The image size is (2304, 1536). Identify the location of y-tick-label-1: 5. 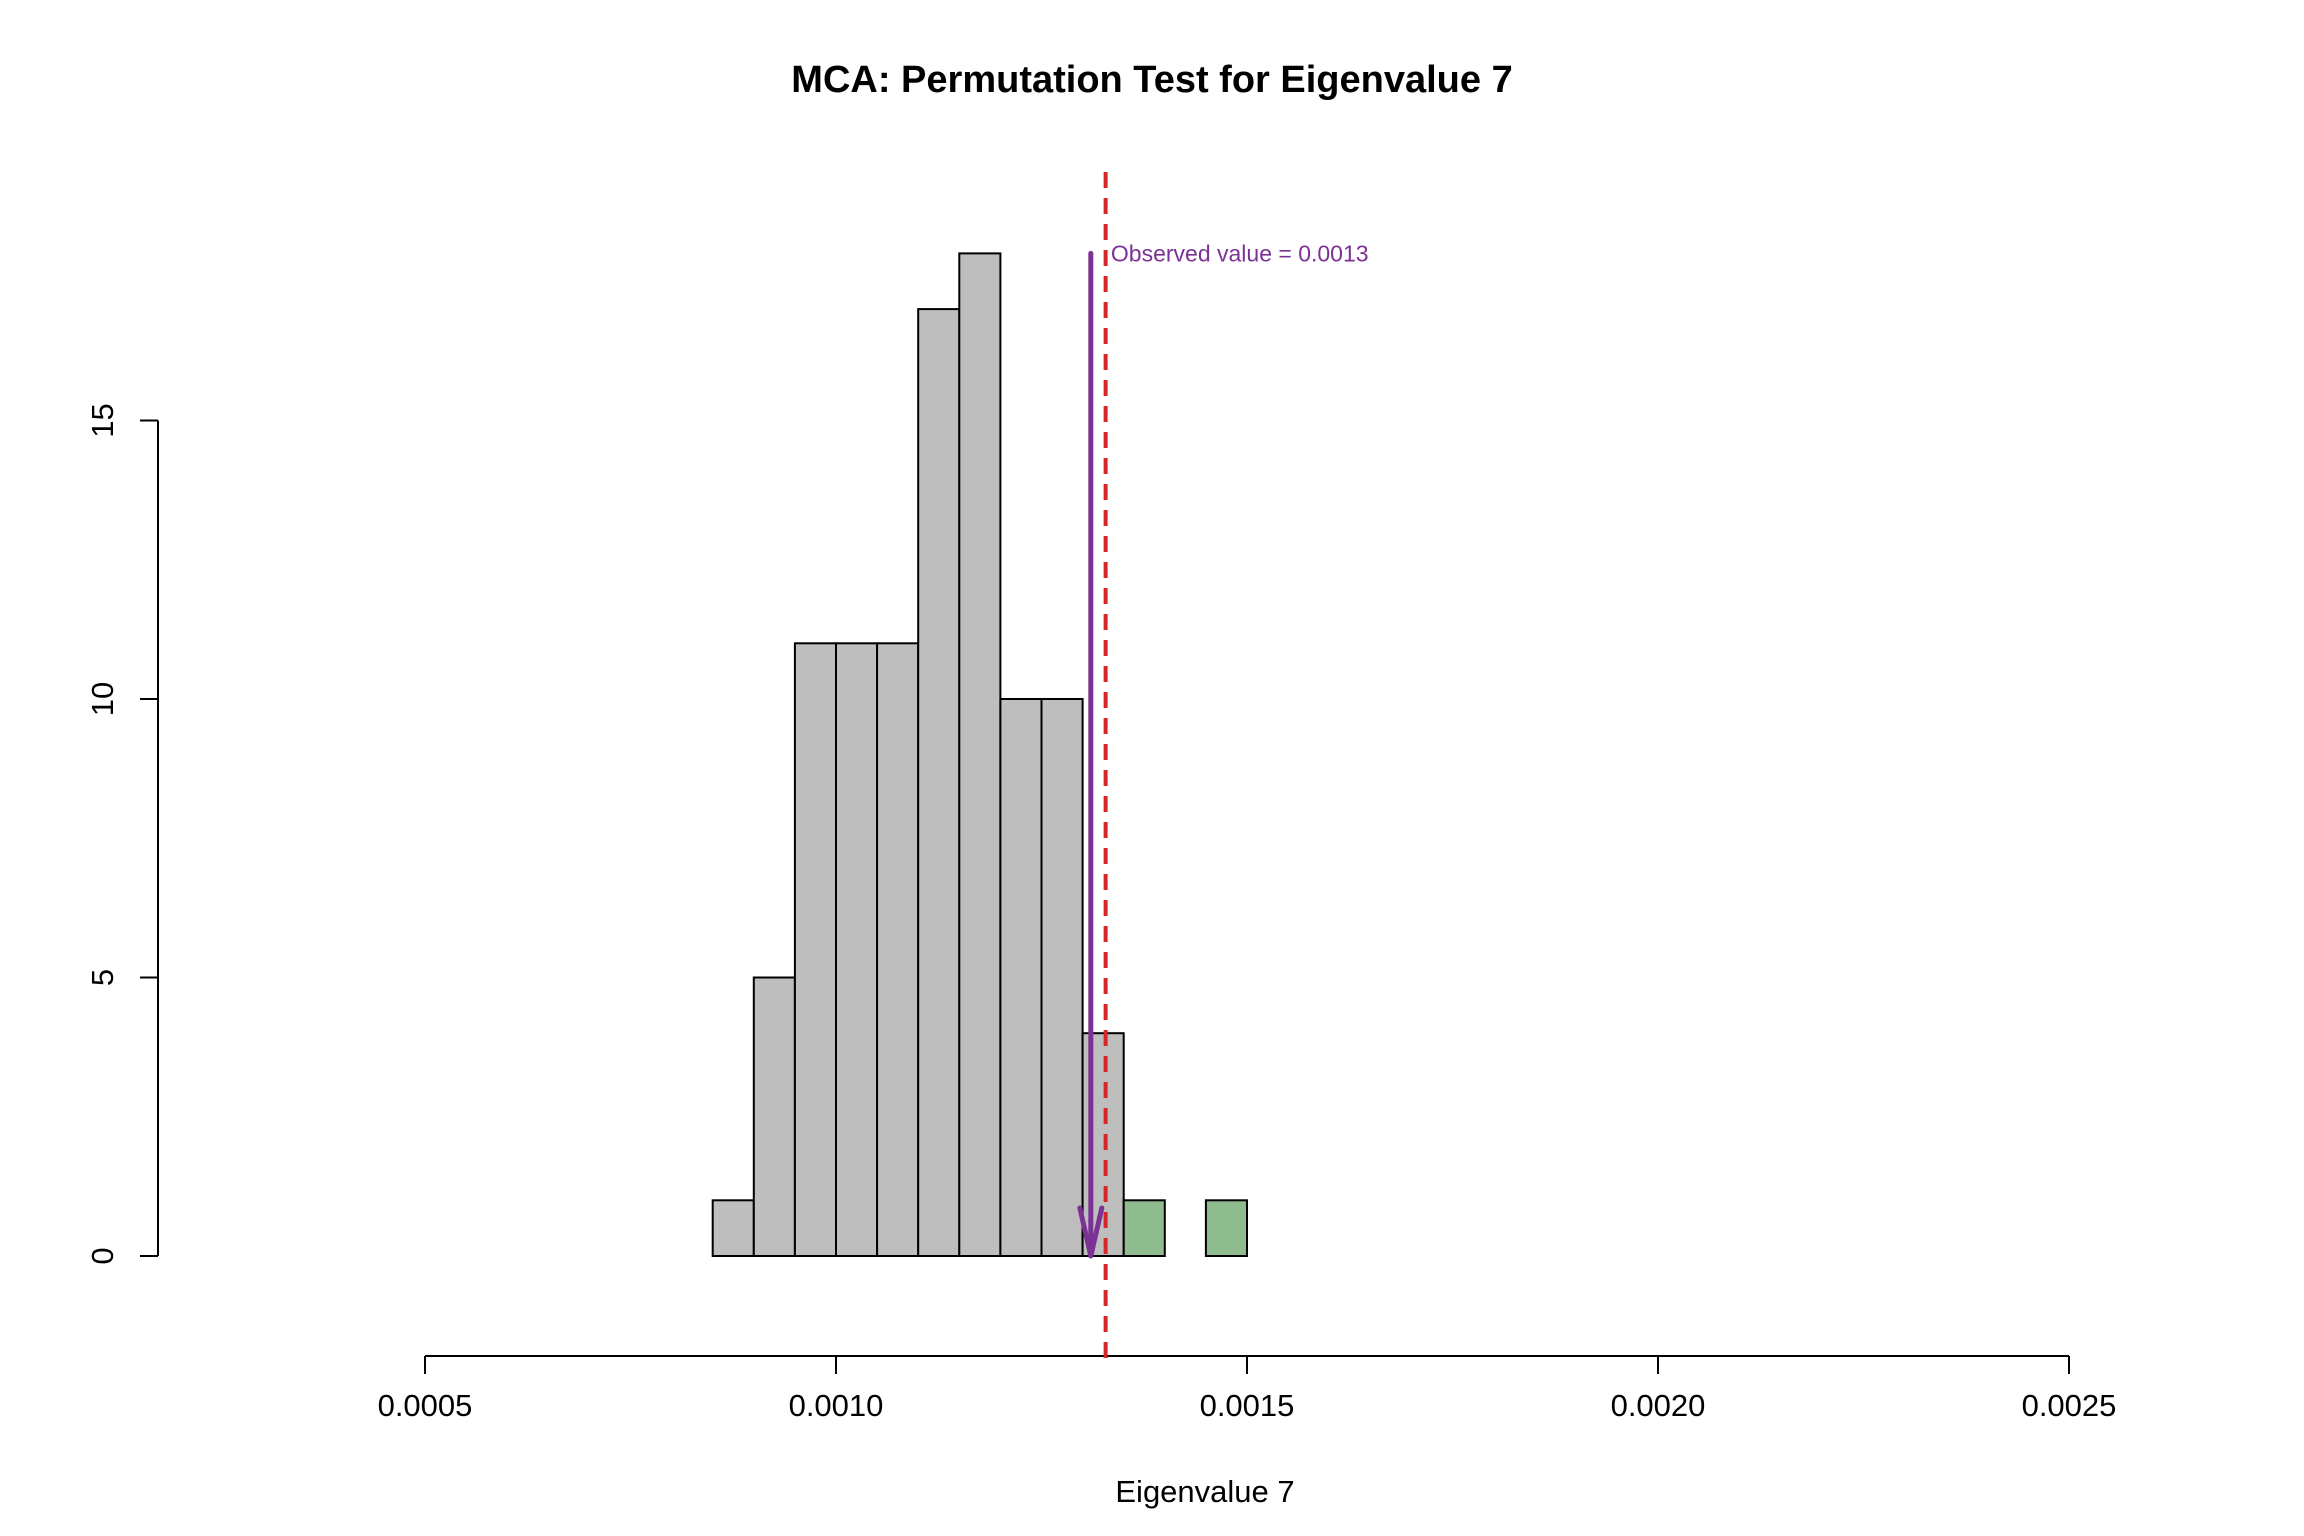
(102, 977).